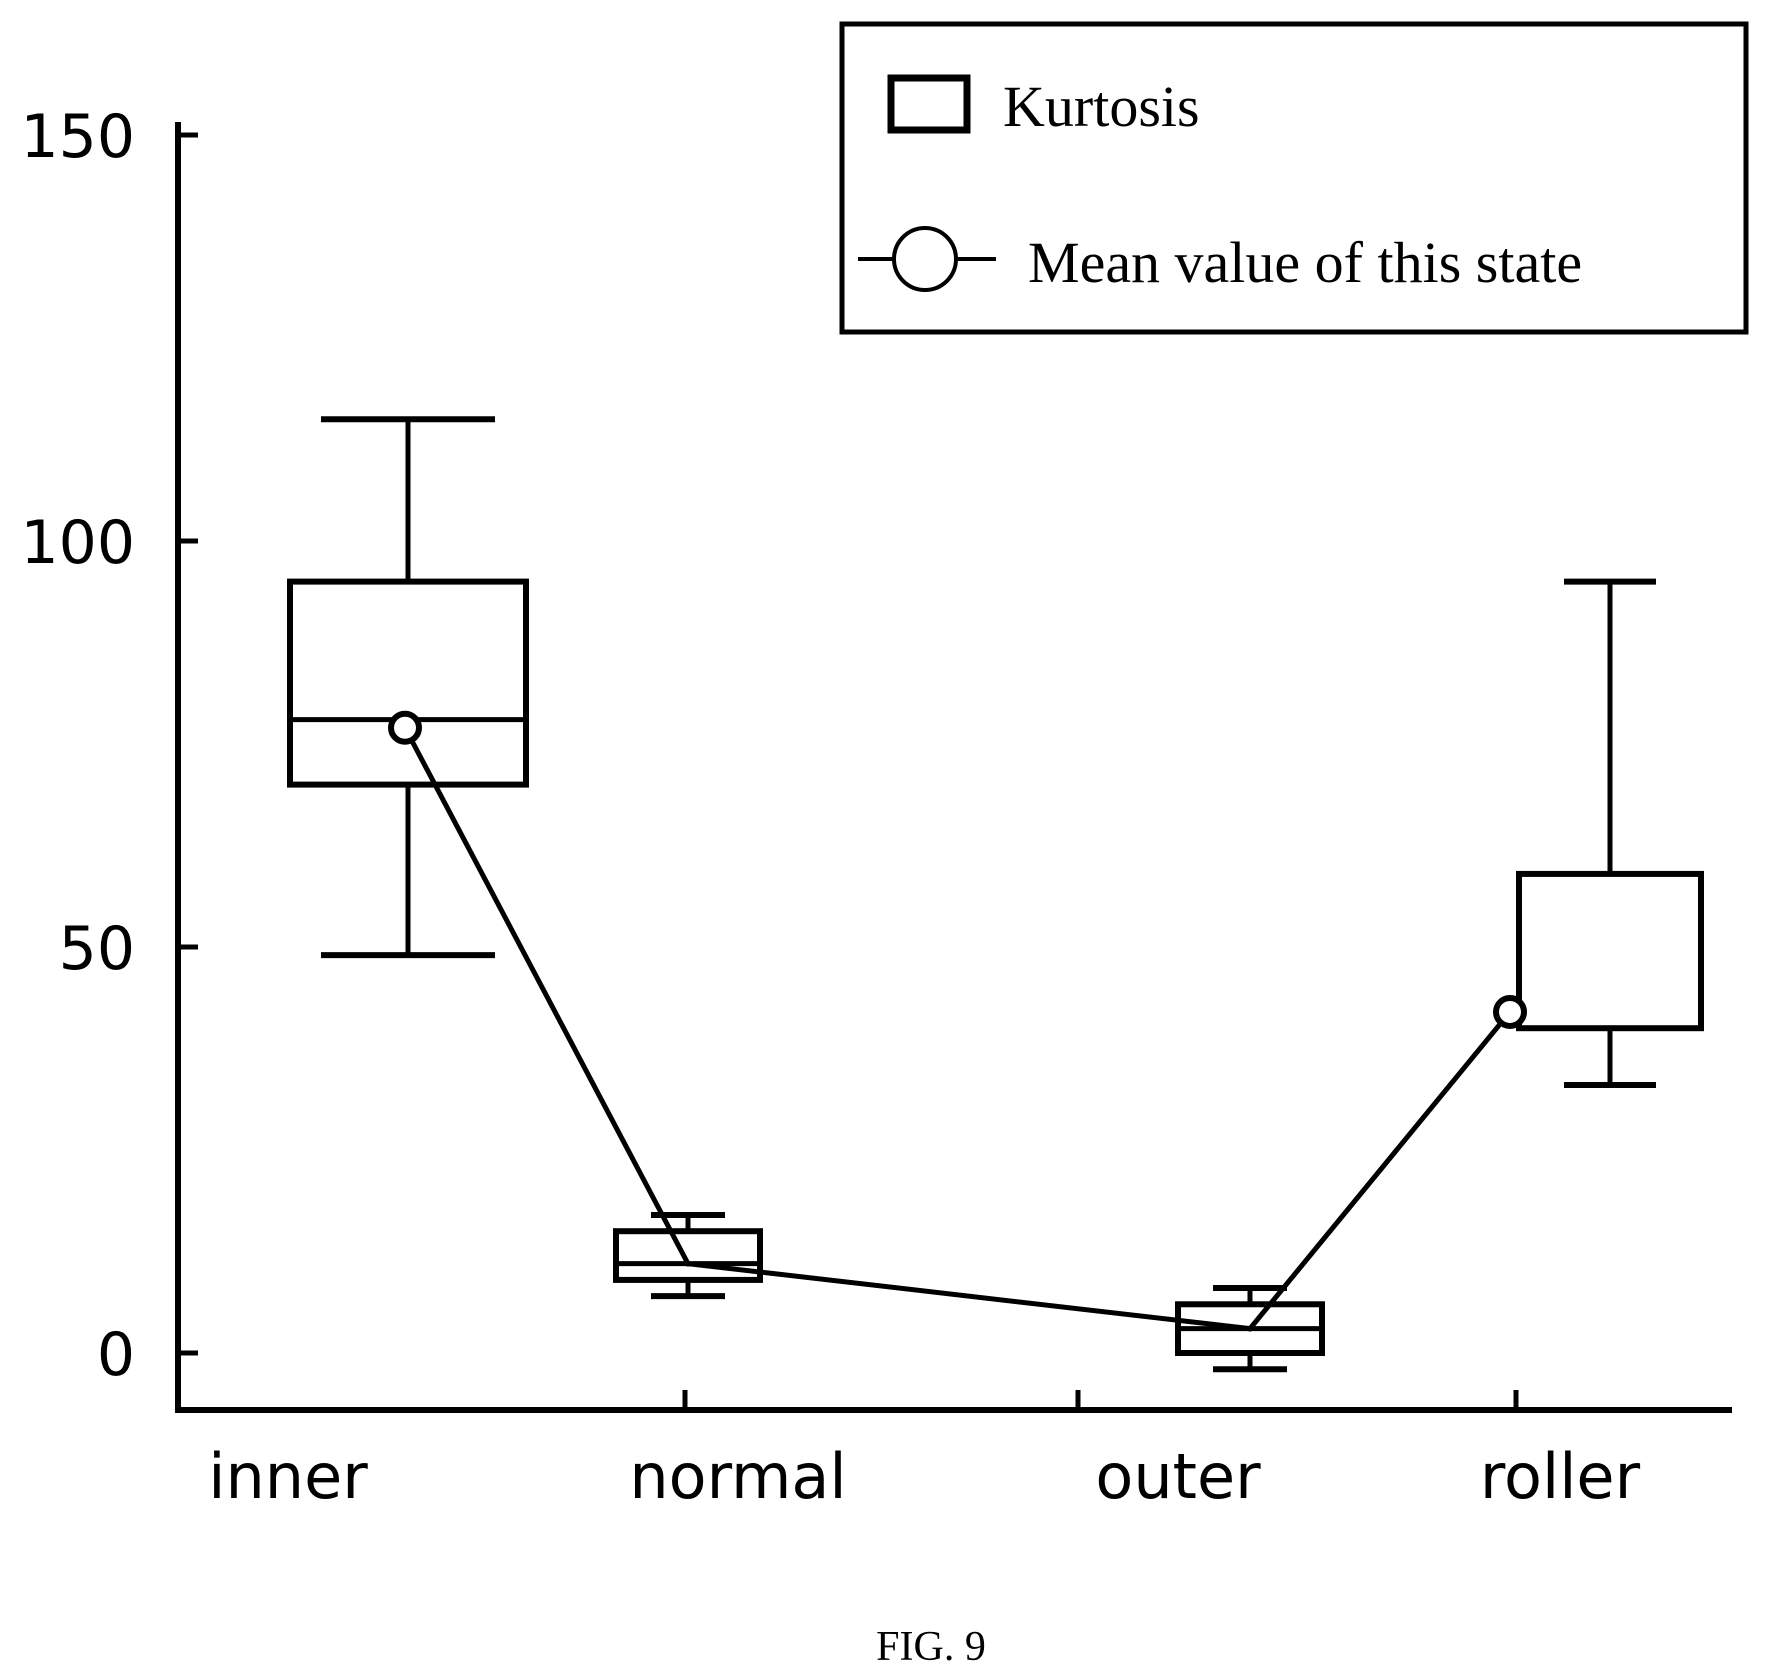 The height and width of the screenshot is (1678, 1766). I want to click on category-label-normal: normal, so click(737, 1476).